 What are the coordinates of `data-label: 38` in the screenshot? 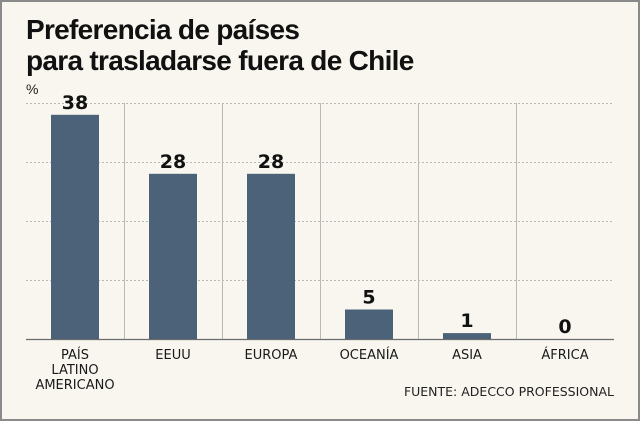 It's located at (75, 103).